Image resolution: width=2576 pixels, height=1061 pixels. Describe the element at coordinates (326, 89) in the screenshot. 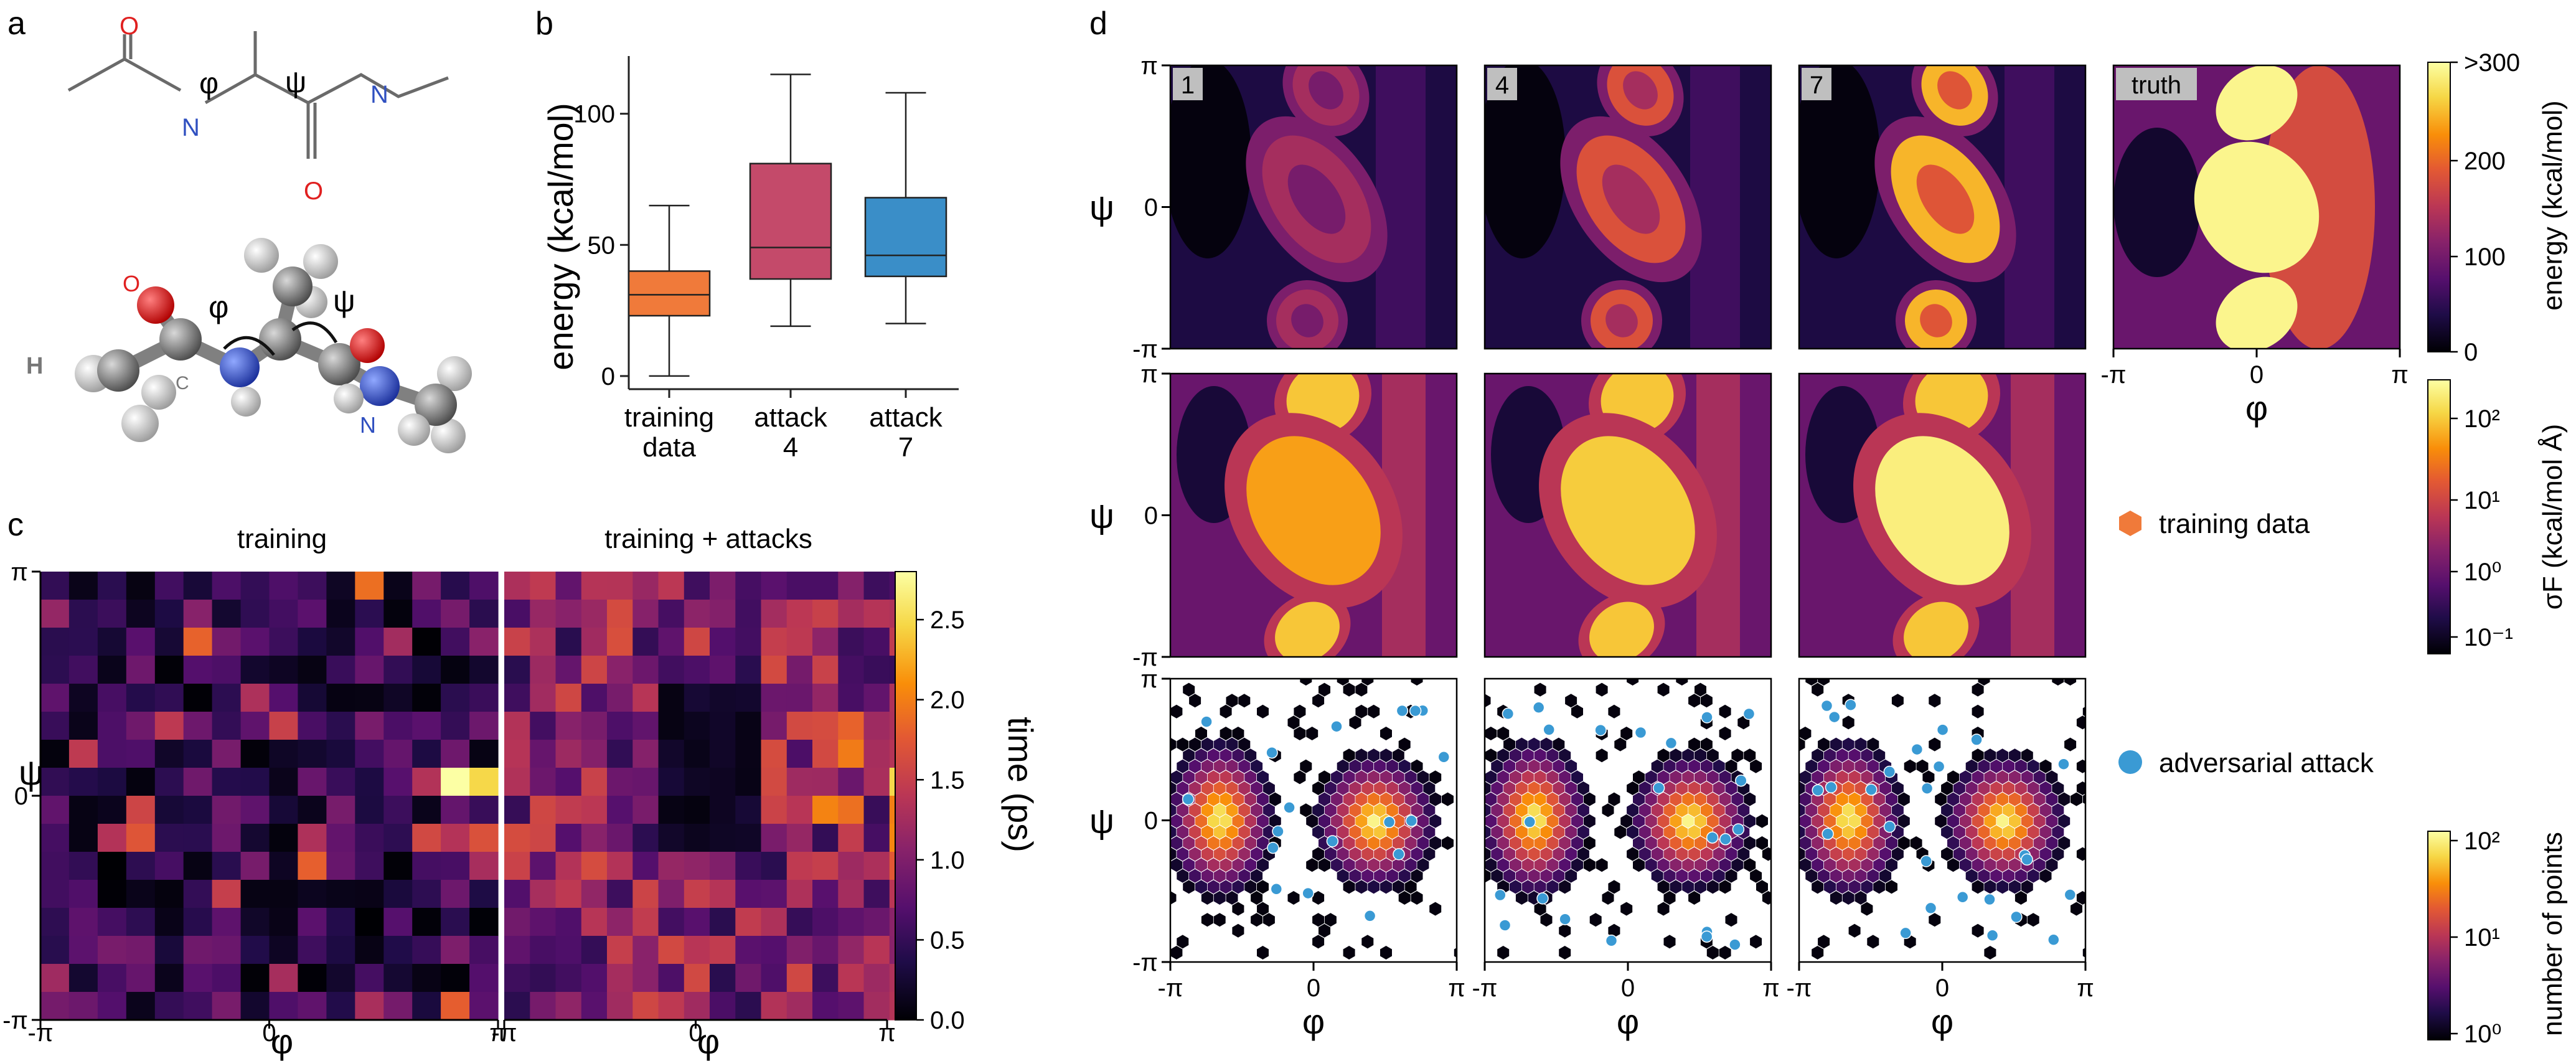

I see `bond-backbone` at that location.